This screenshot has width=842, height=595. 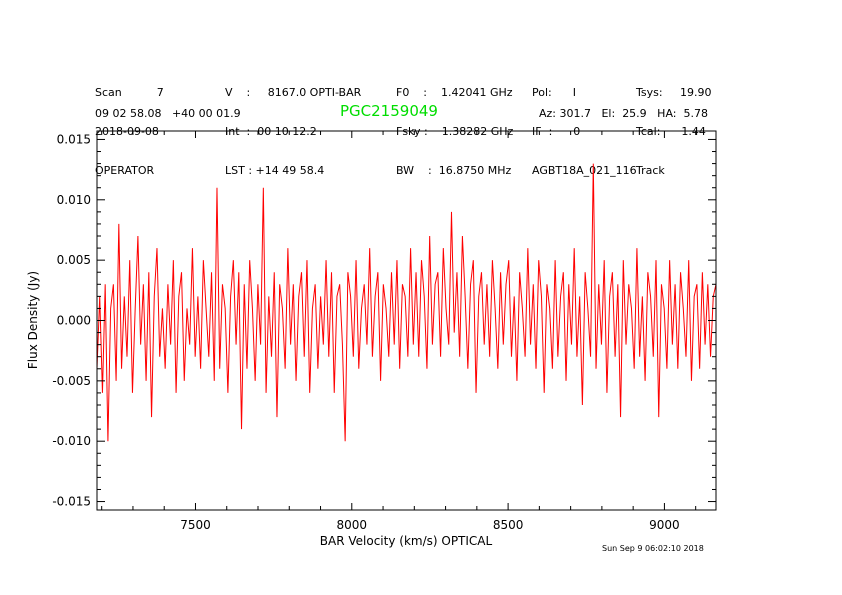 What do you see at coordinates (352, 525) in the screenshot?
I see `x-tick-label: 8000` at bounding box center [352, 525].